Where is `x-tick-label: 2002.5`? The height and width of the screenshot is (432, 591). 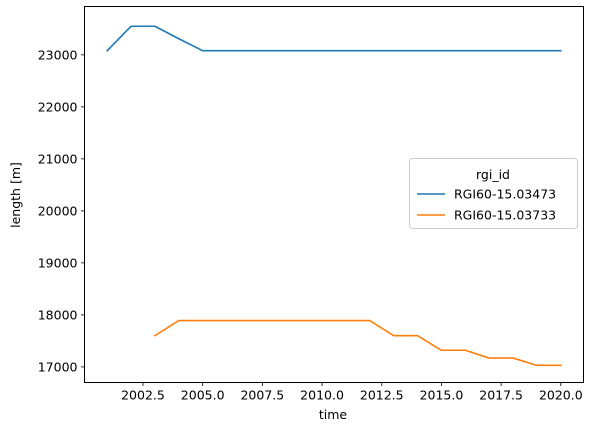 x-tick-label: 2002.5 is located at coordinates (143, 395).